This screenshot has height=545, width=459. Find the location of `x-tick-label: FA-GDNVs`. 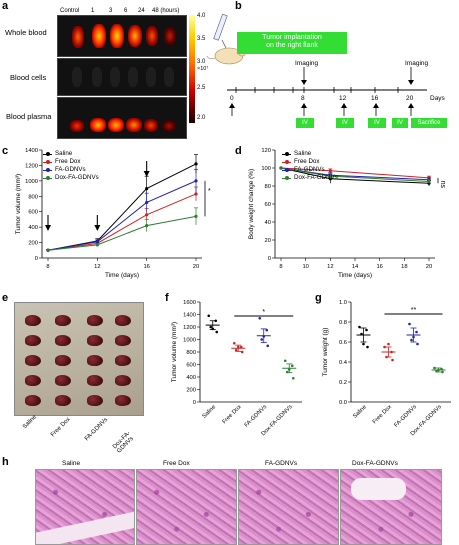

x-tick-label: FA-GDNVs is located at coordinates (256, 416).